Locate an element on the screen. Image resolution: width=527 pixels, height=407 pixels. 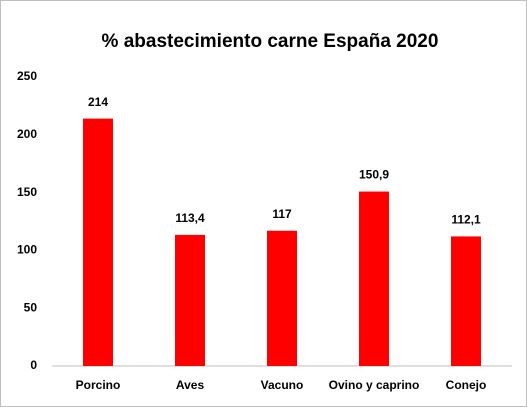
x-tick-label: Vacuno is located at coordinates (282, 385).